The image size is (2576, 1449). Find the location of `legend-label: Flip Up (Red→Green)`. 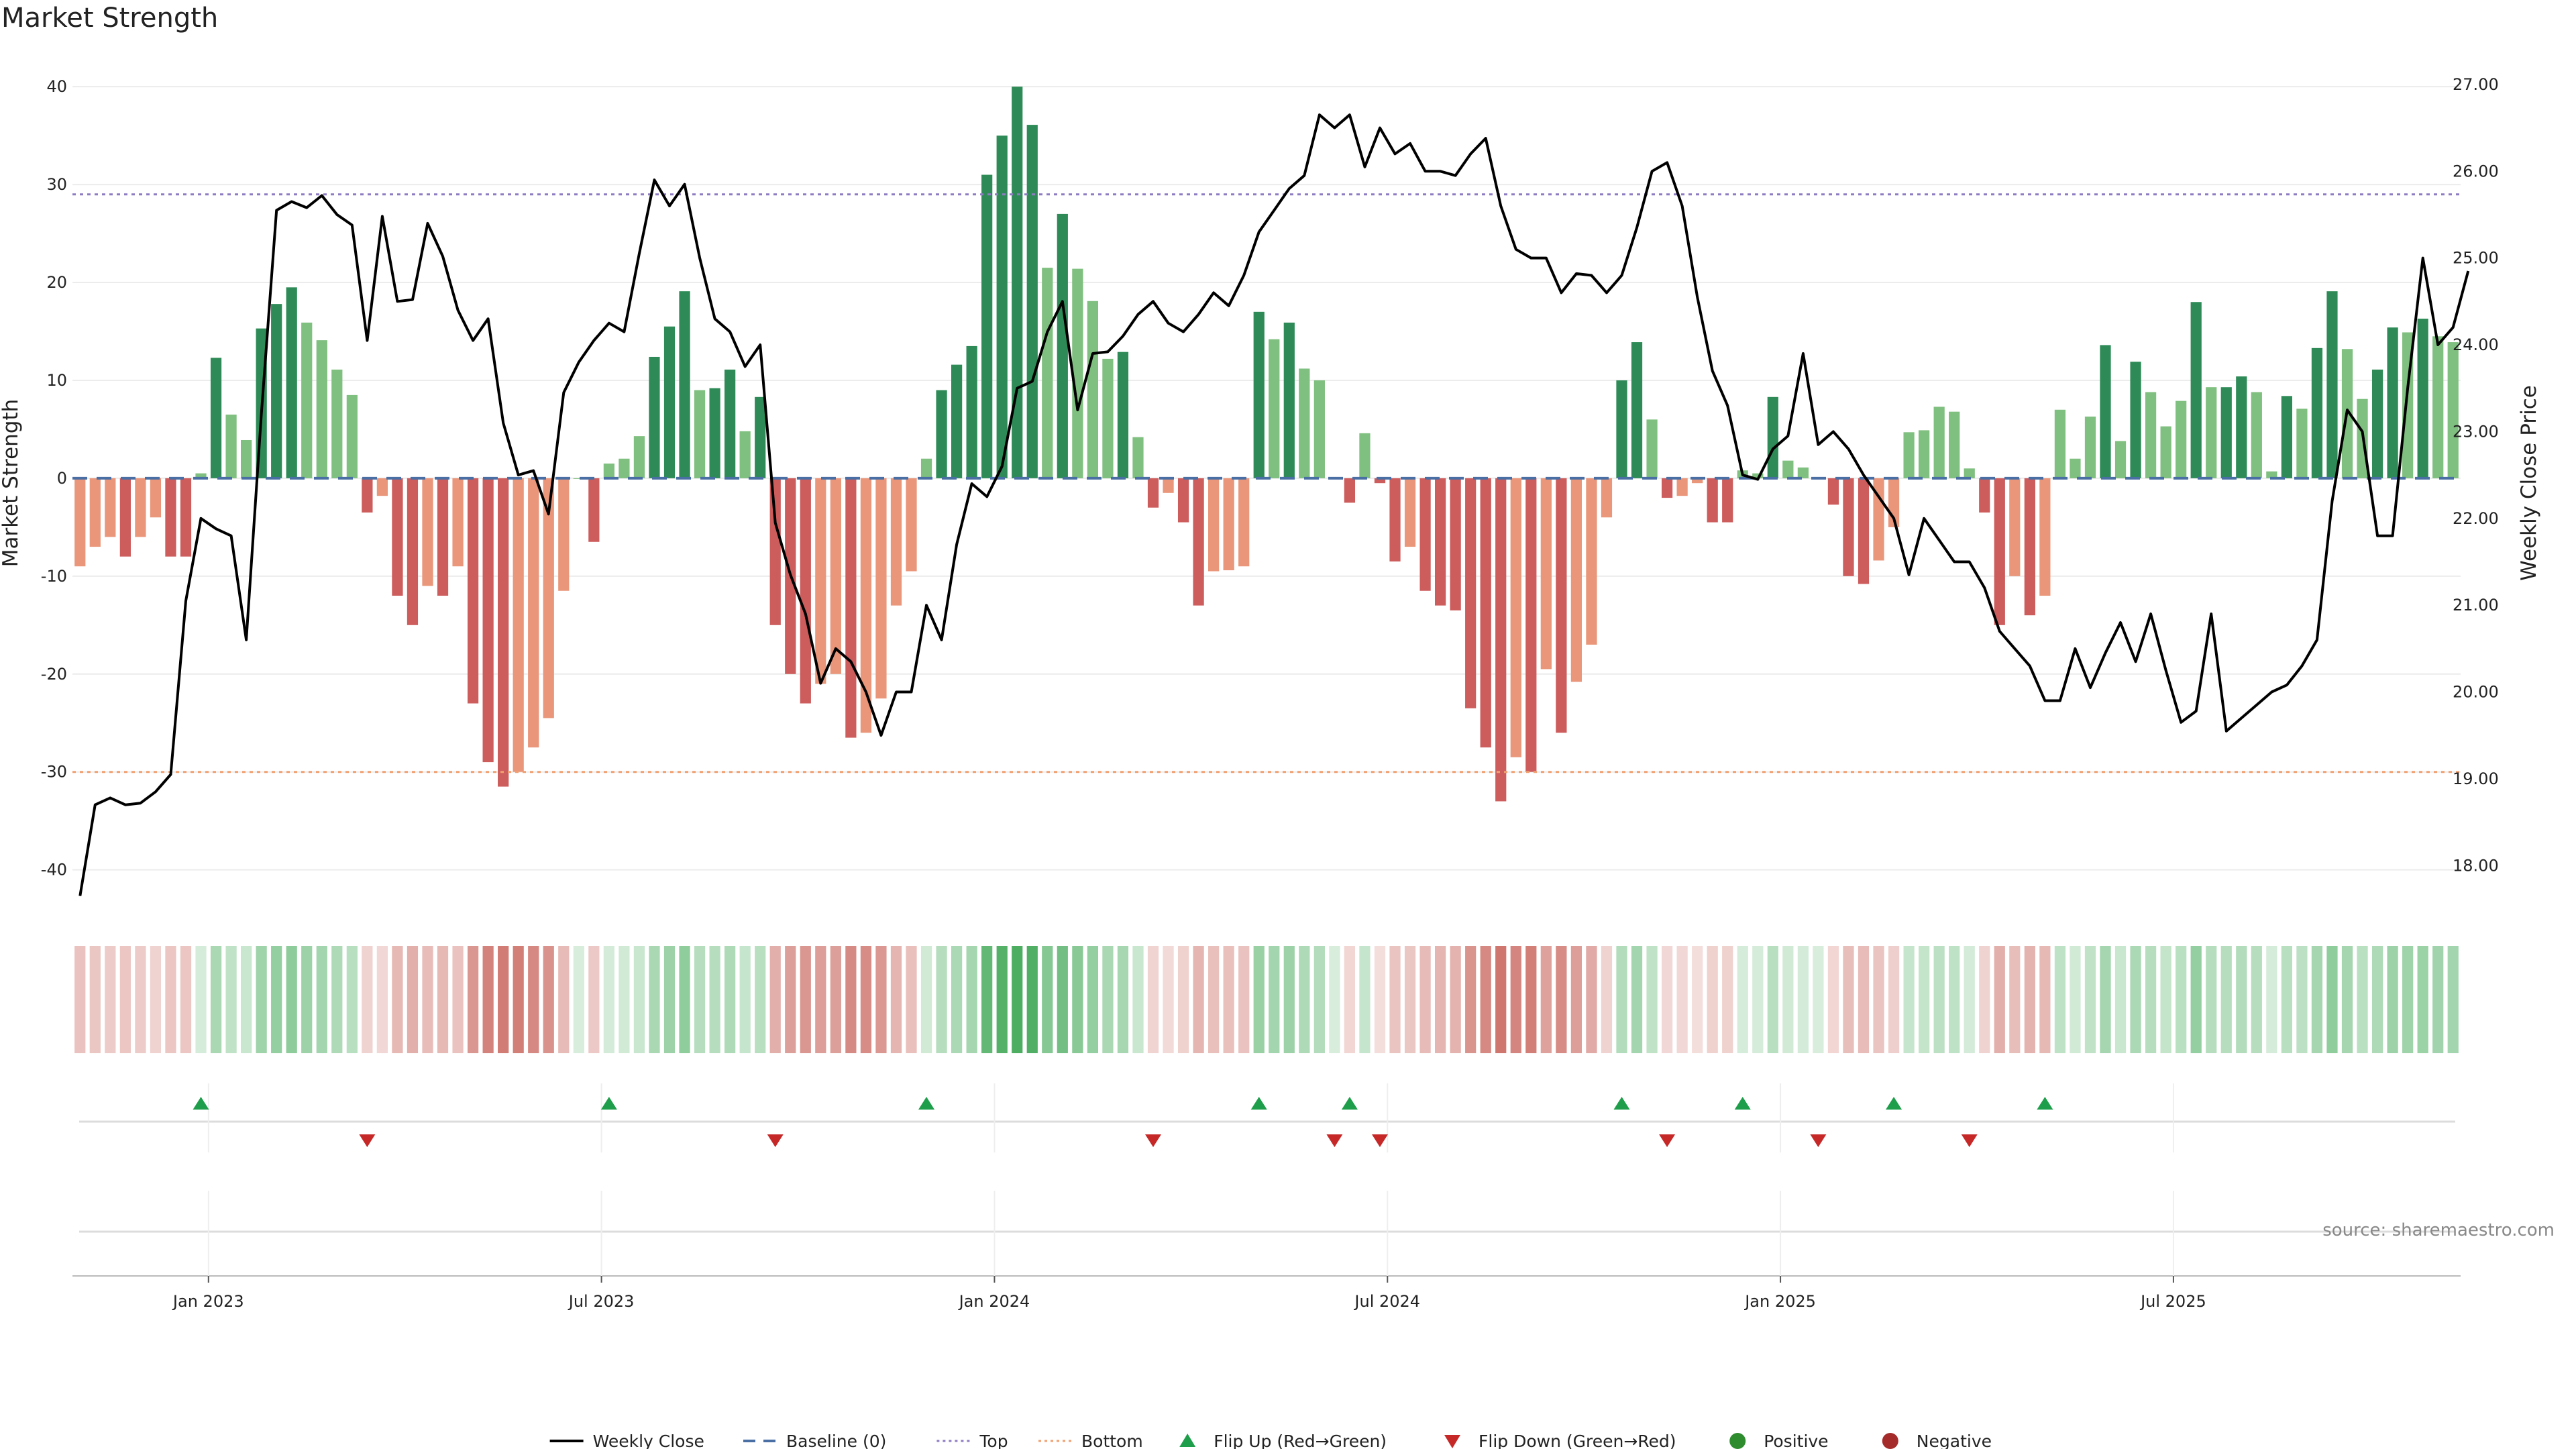

legend-label: Flip Up (Red→Green) is located at coordinates (1300, 1440).